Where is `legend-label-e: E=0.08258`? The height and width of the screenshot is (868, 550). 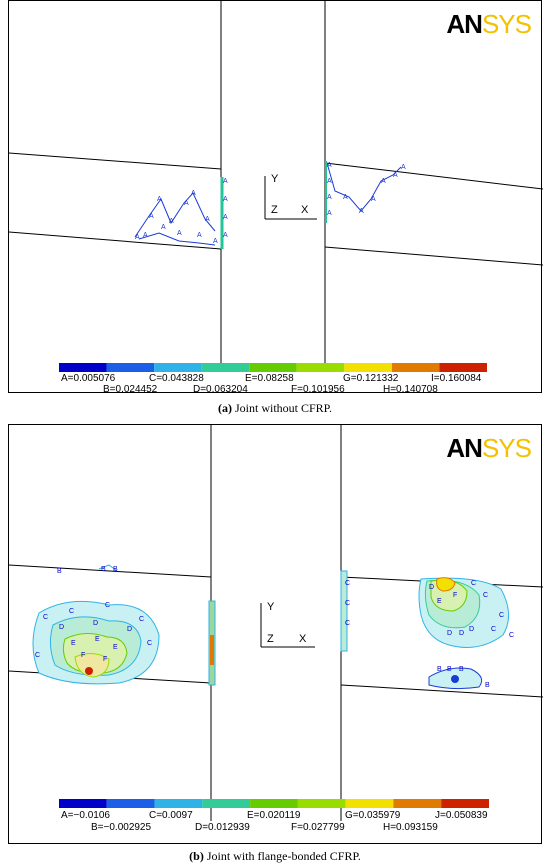 legend-label-e: E=0.08258 is located at coordinates (269, 378).